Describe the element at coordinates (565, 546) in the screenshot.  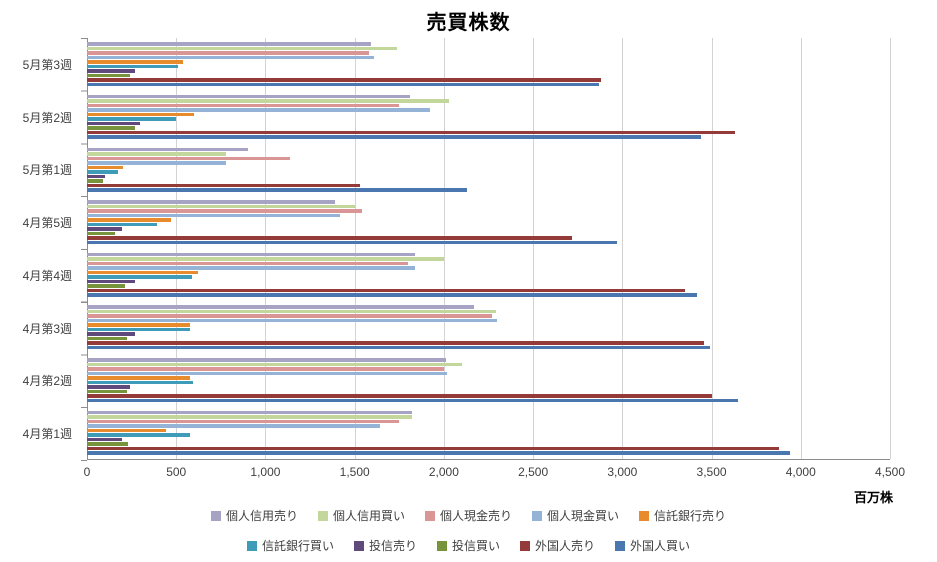
I see `legend-label: 外国人売り` at that location.